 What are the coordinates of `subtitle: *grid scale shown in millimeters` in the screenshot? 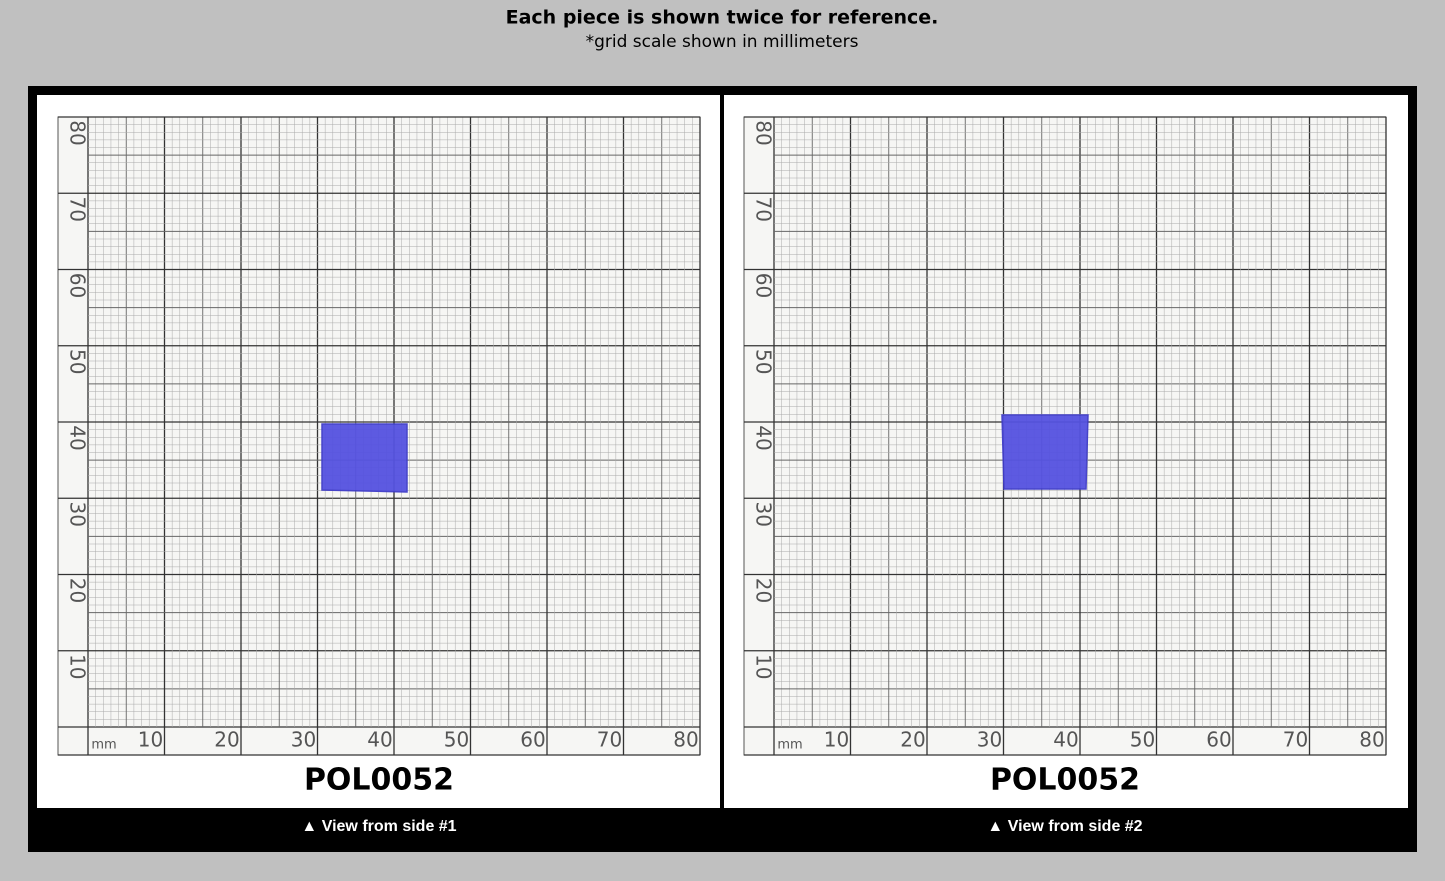 It's located at (722, 42).